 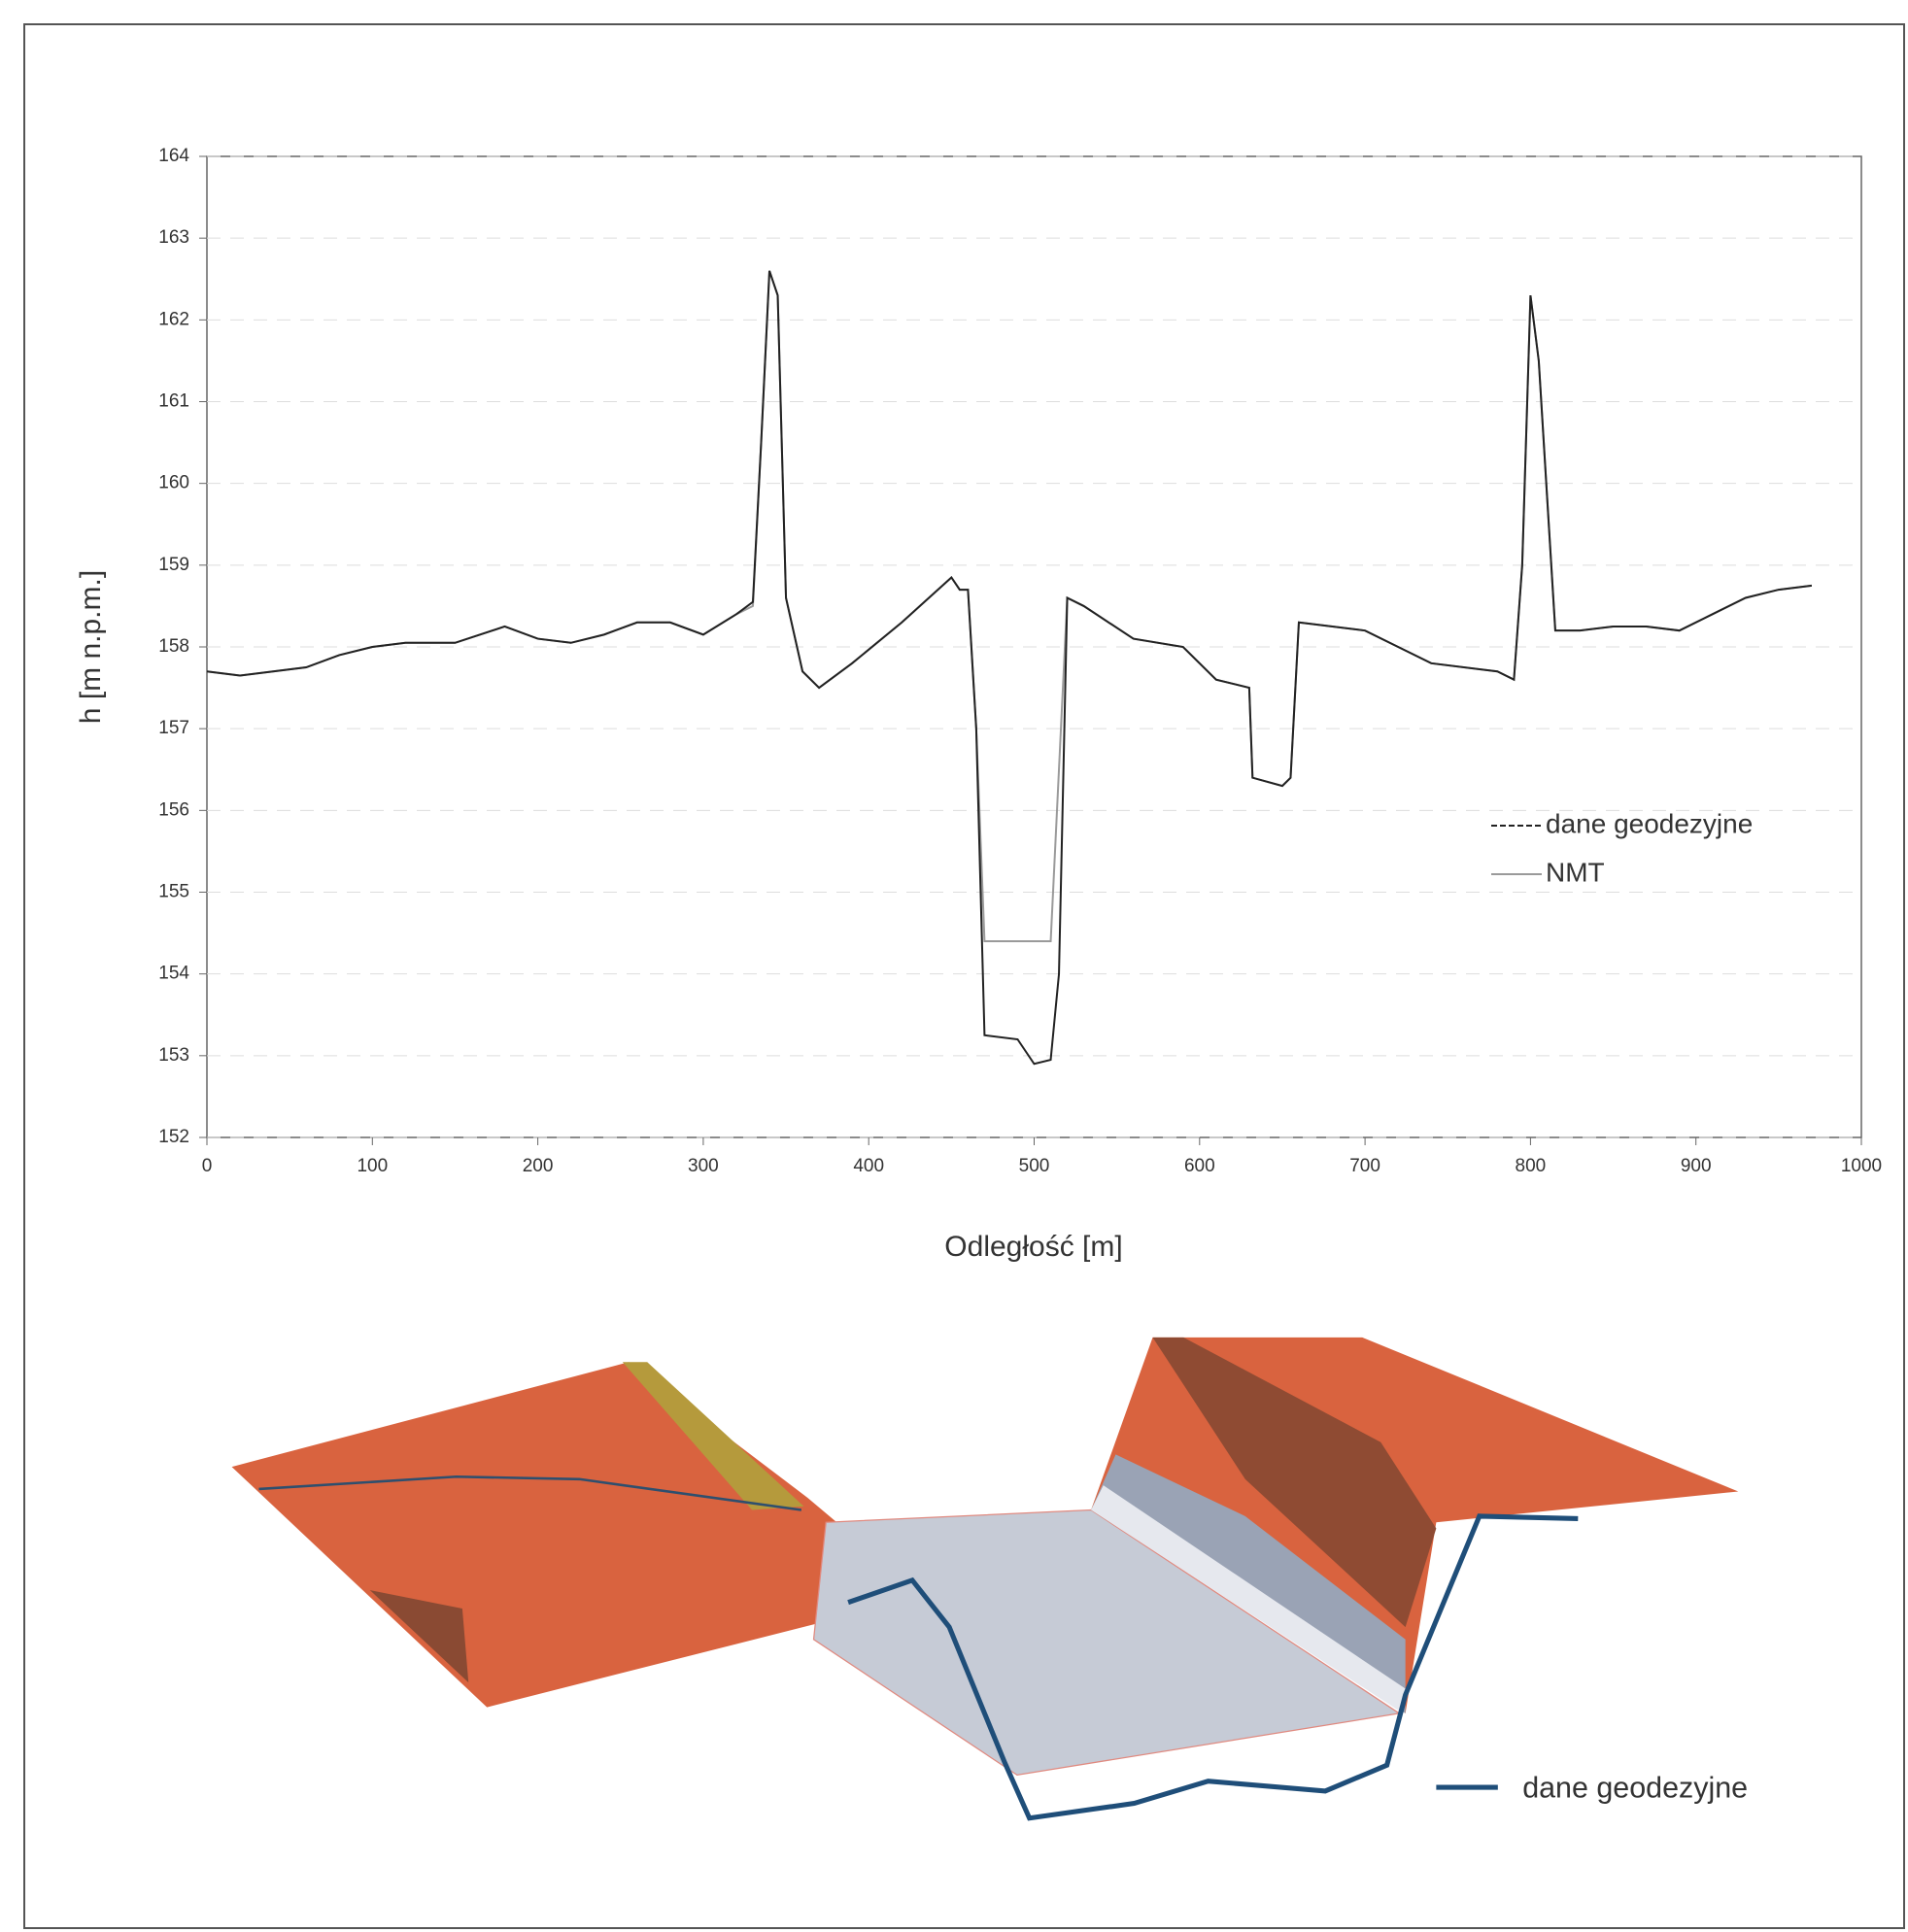 What do you see at coordinates (1199, 1166) in the screenshot?
I see `x-tick-label: 600` at bounding box center [1199, 1166].